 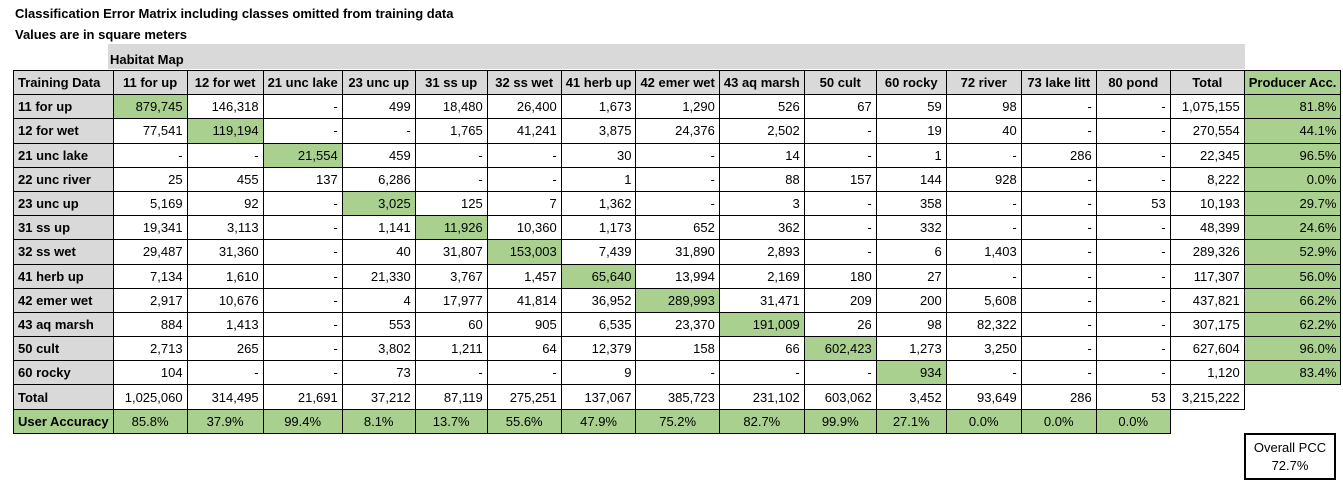 I want to click on row-total-cell: 48,399, so click(x=1207, y=228).